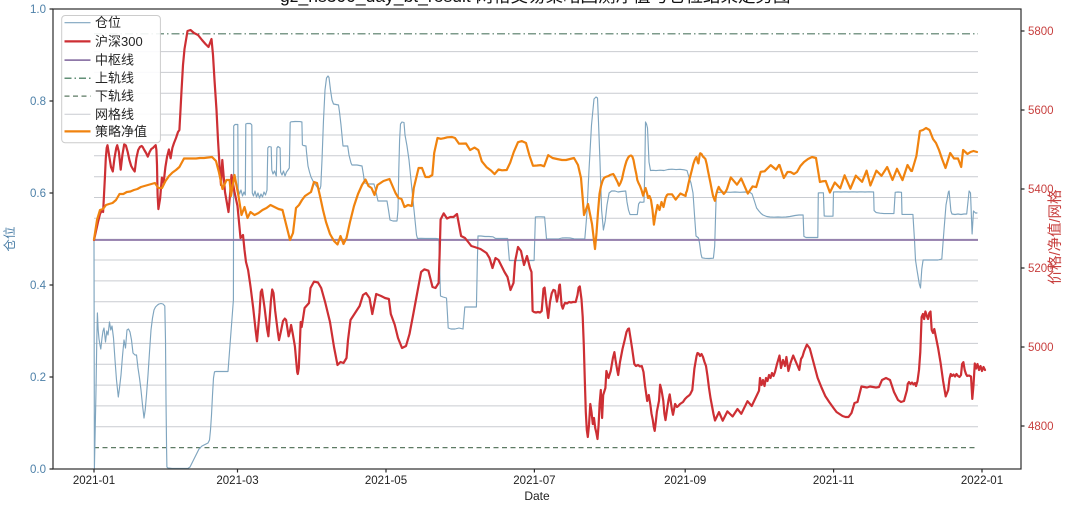 The height and width of the screenshot is (513, 1074). What do you see at coordinates (1041, 111) in the screenshot?
I see `svg-text: 5600` at bounding box center [1041, 111].